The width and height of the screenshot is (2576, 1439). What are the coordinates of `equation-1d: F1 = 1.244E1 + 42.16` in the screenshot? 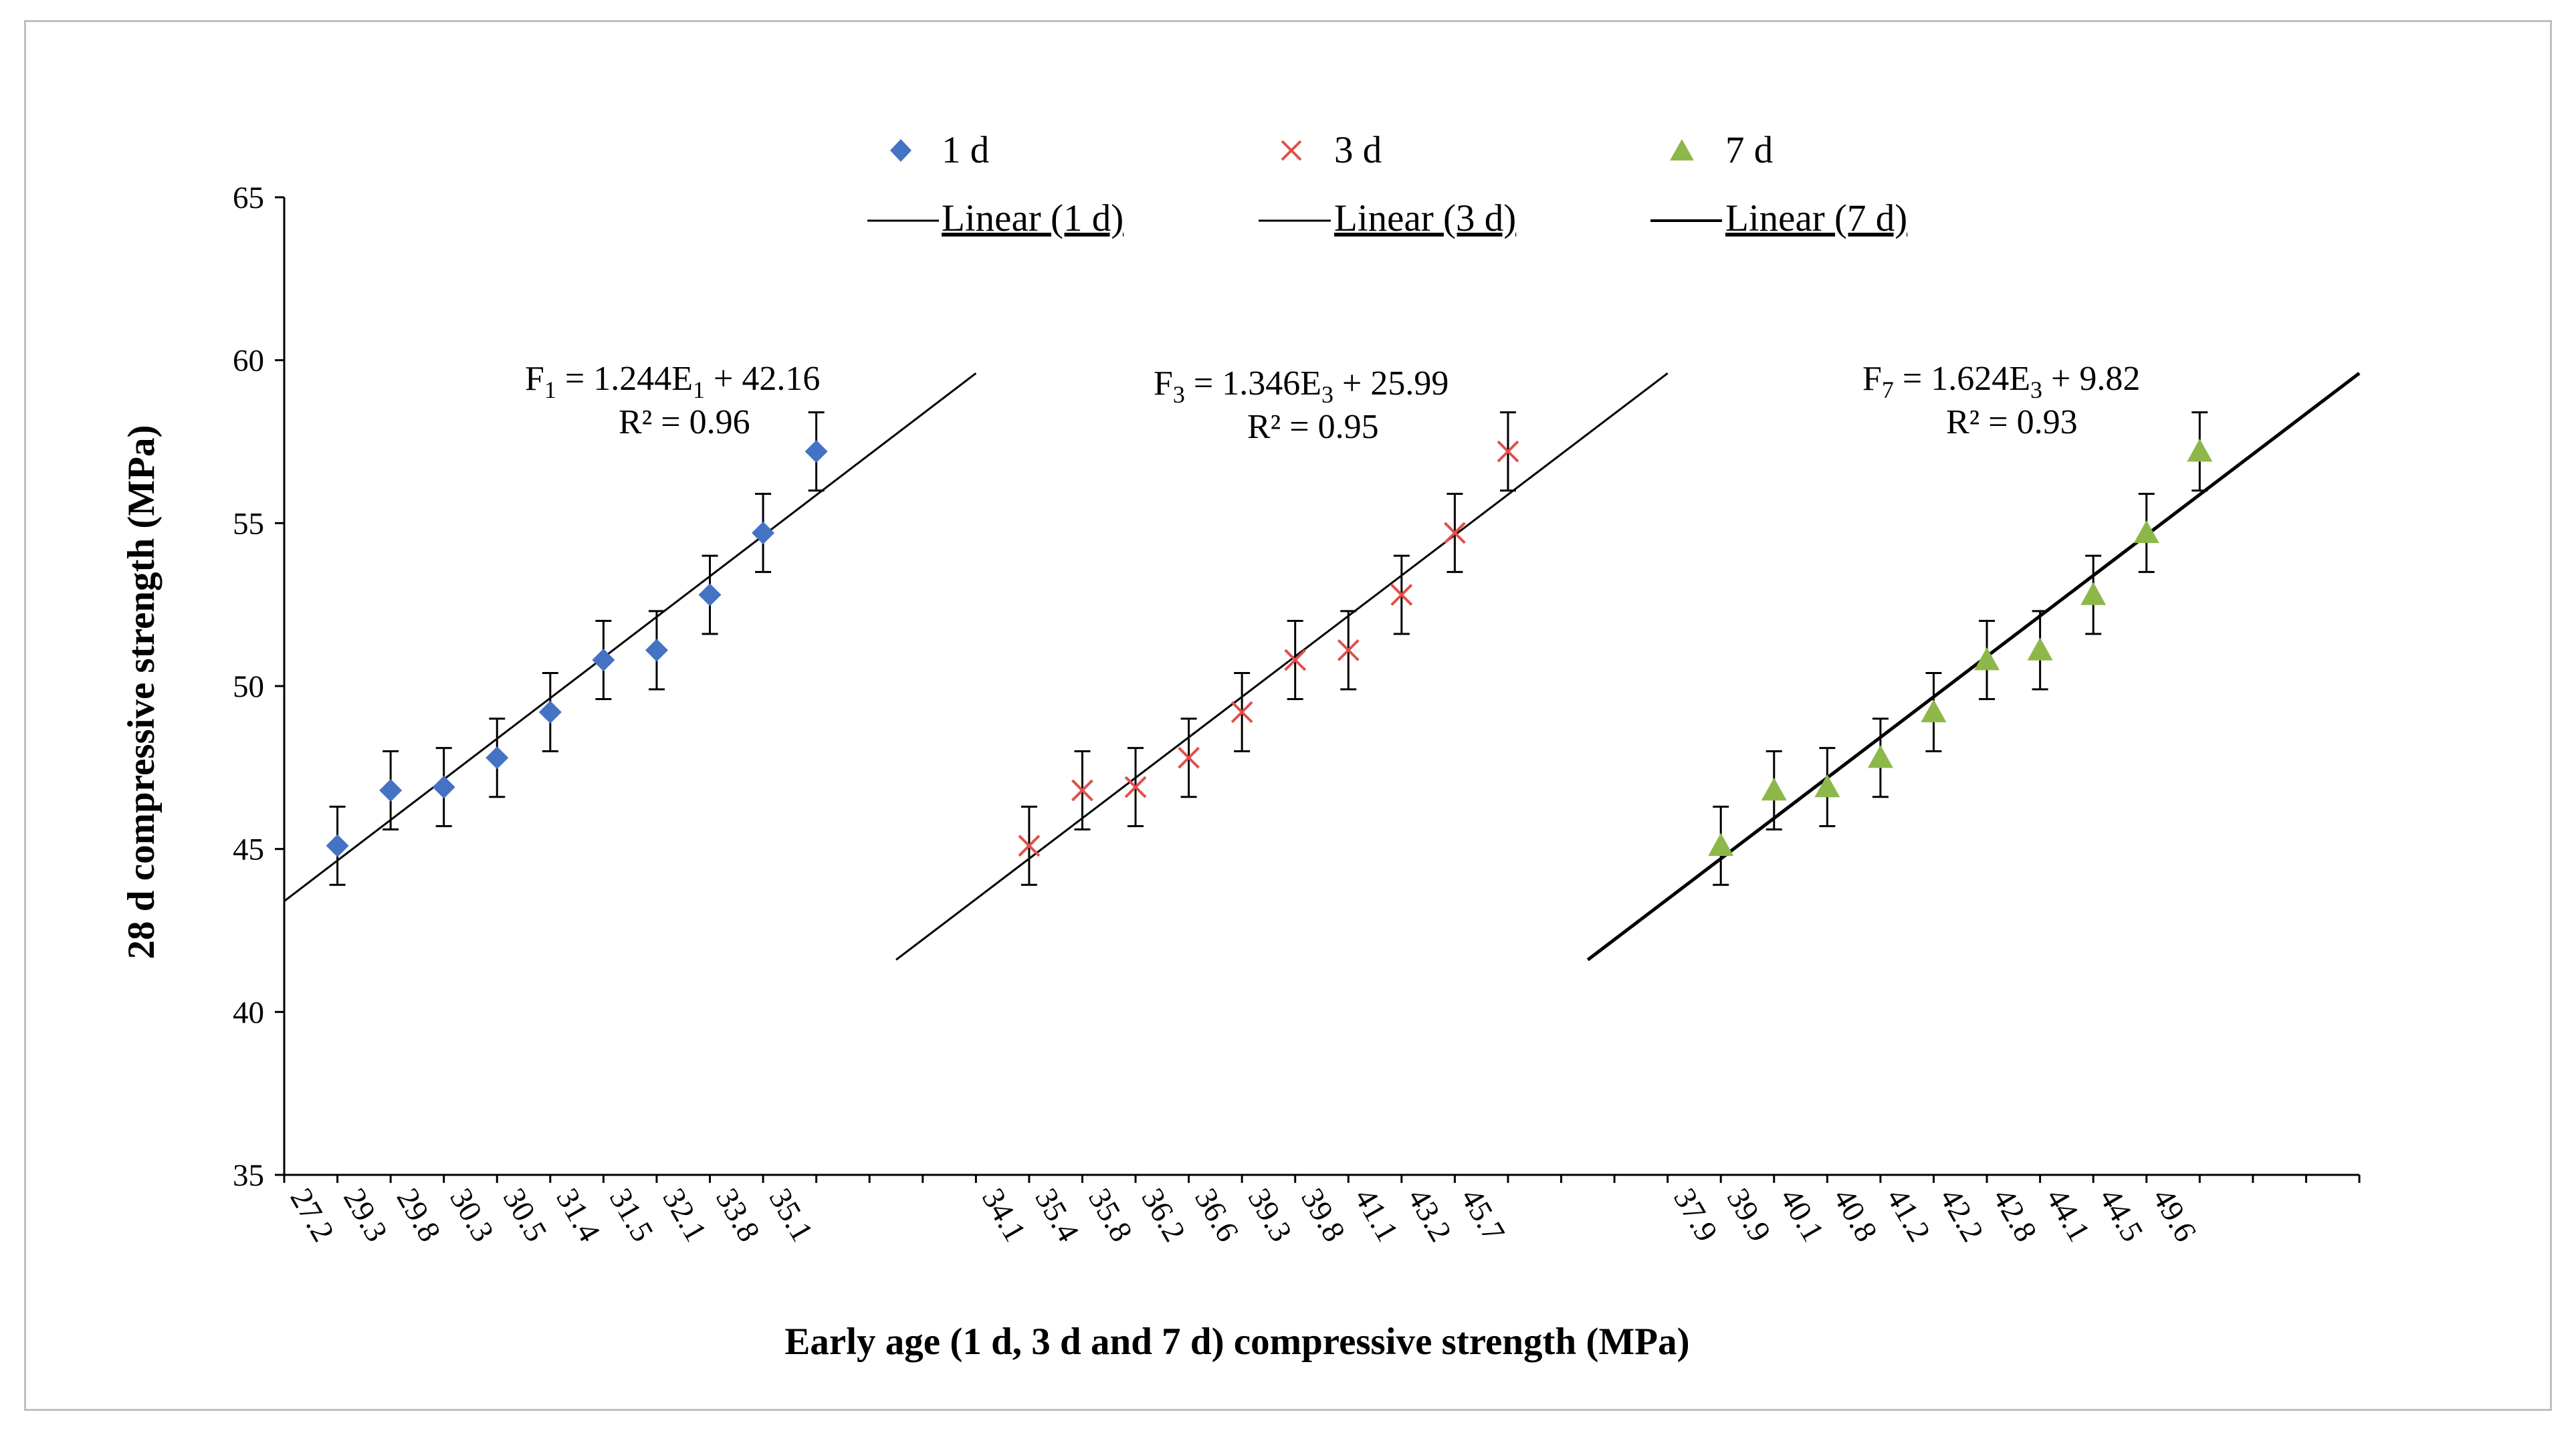 It's located at (672, 381).